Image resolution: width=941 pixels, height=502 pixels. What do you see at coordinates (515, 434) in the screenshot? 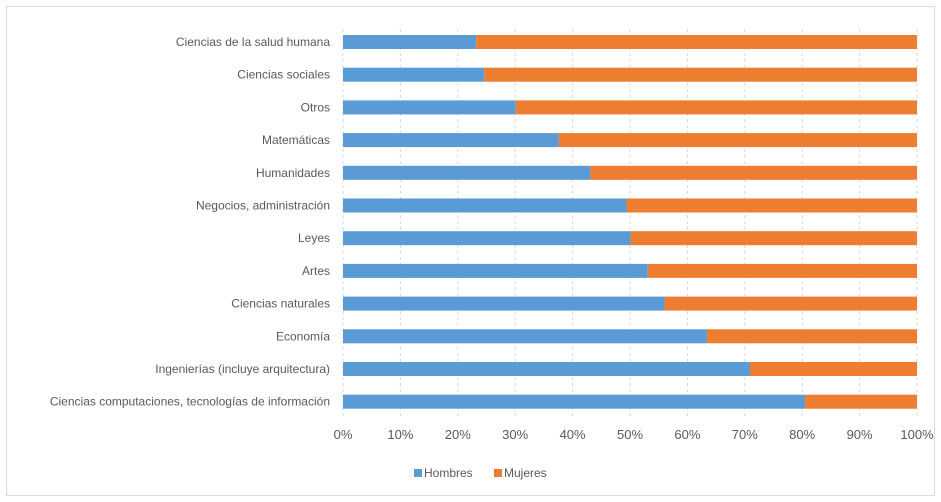
I see `x-tick-label: 30%` at bounding box center [515, 434].